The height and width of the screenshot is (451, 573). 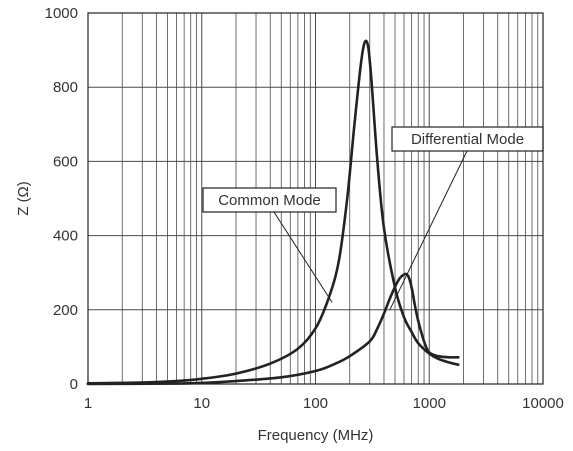 What do you see at coordinates (65, 236) in the screenshot?
I see `y-tick-label: 400` at bounding box center [65, 236].